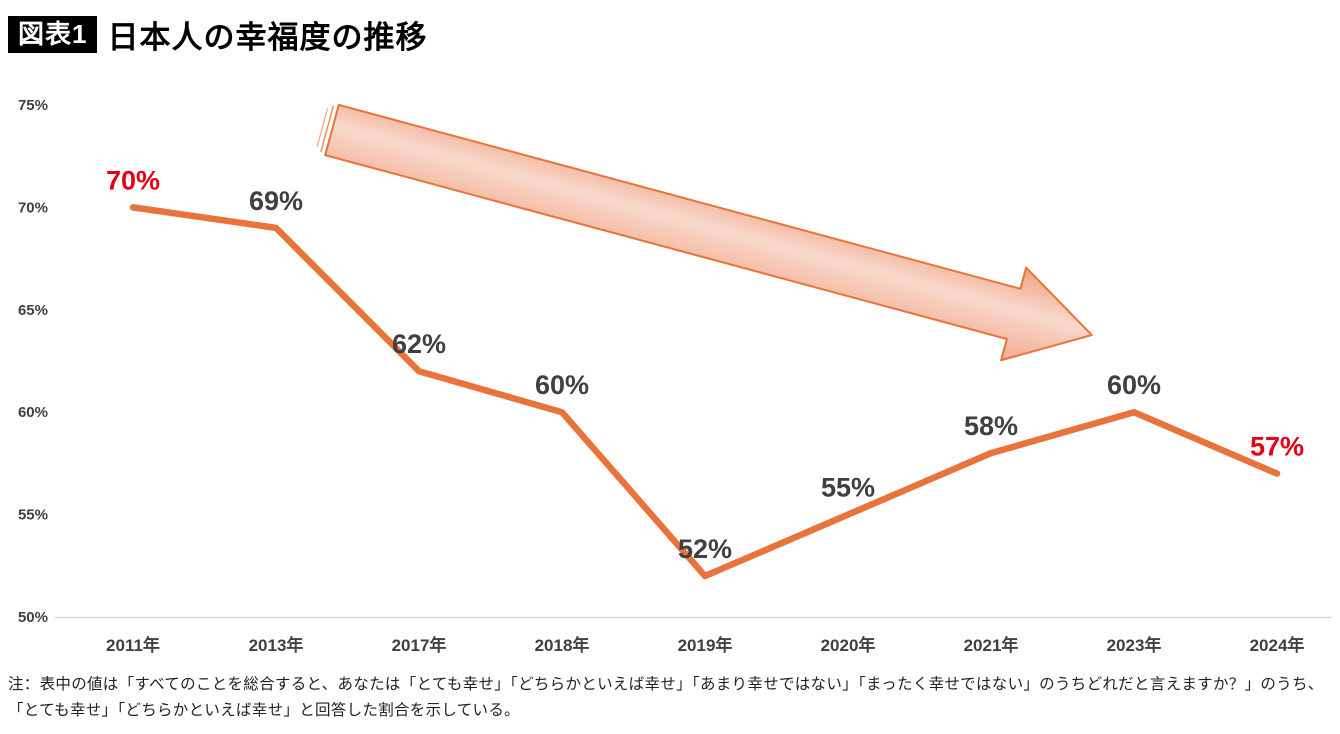 Image resolution: width=1340 pixels, height=734 pixels. Describe the element at coordinates (848, 645) in the screenshot. I see `x-axis-category-label: 2020年` at that location.